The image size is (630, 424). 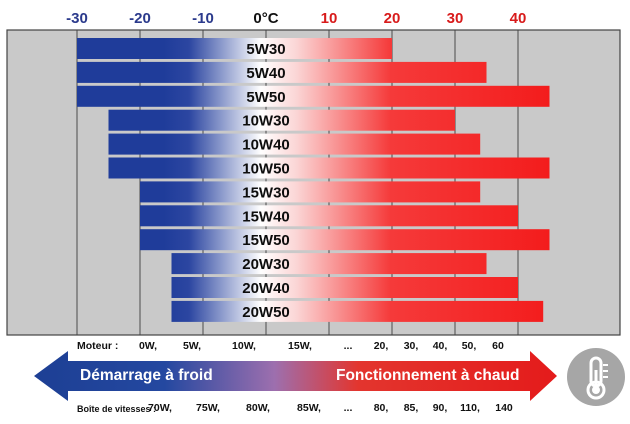 I want to click on motor-label: Moteur :, so click(x=98, y=346).